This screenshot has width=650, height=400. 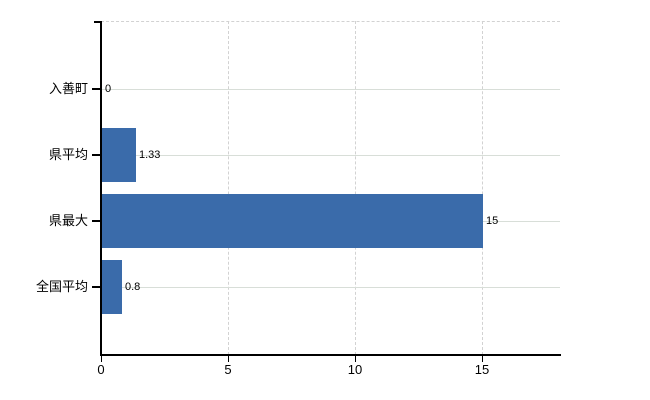 I want to click on y-axis-end-tick, so click(x=97, y=22).